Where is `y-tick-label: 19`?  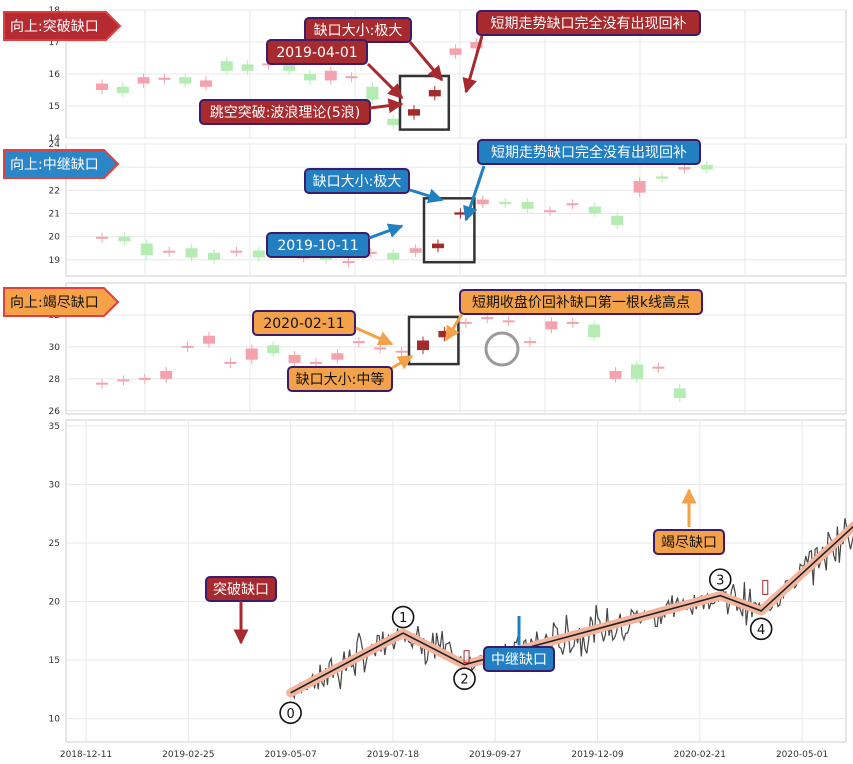 y-tick-label: 19 is located at coordinates (55, 261).